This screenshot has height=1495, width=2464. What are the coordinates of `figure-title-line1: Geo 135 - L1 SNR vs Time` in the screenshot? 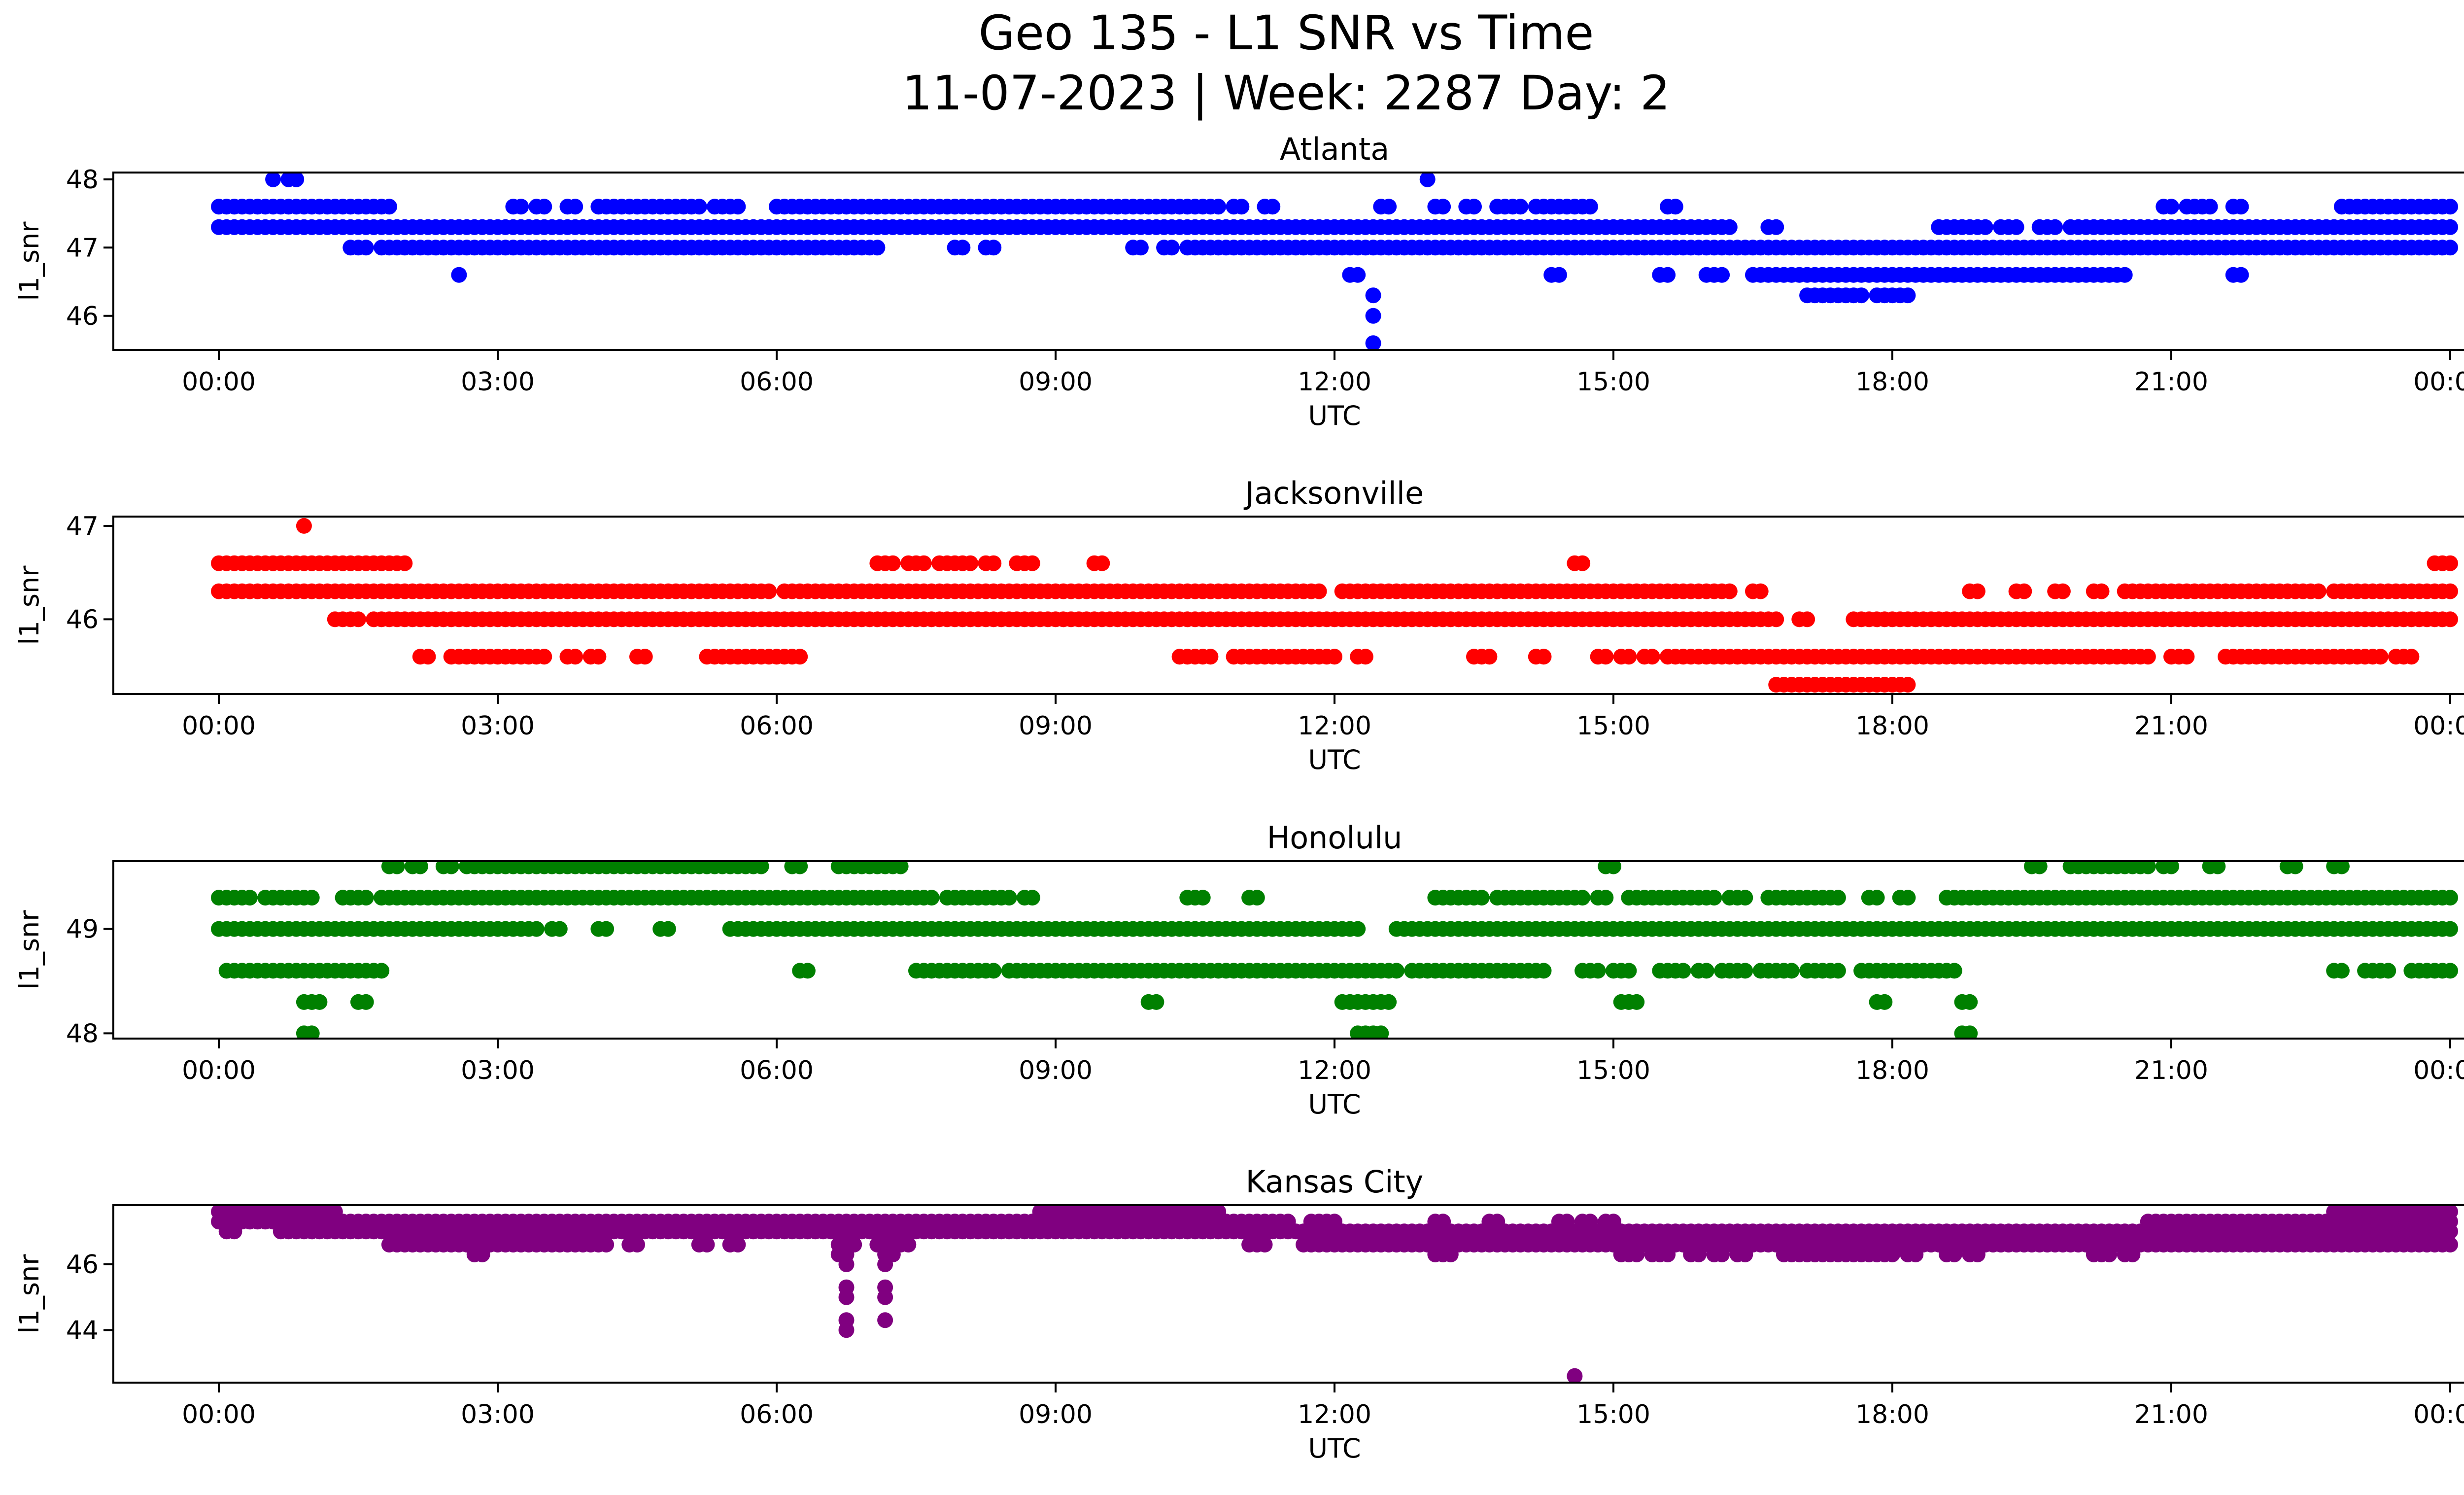 It's located at (1286, 33).